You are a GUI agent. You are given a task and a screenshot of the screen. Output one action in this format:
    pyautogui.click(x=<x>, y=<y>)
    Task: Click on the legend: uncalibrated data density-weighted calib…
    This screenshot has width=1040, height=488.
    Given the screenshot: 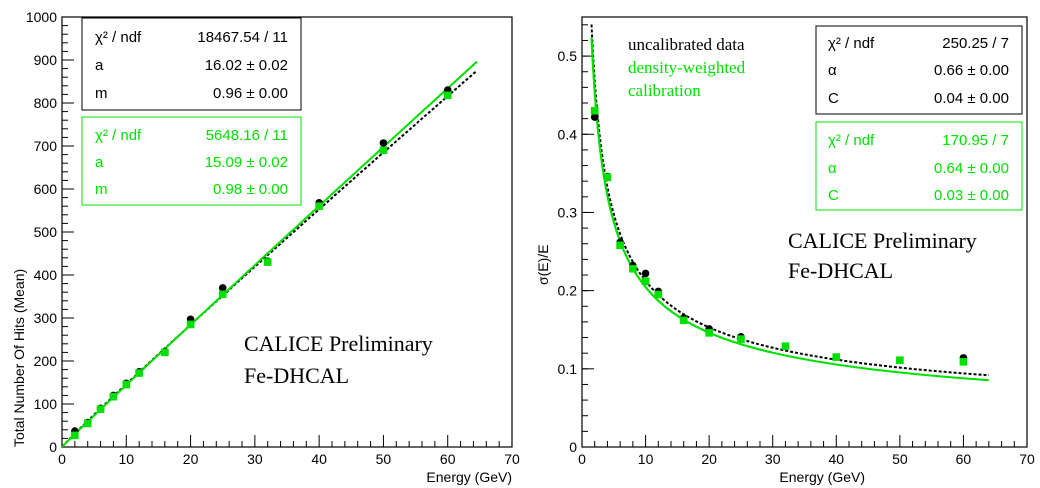 What is the action you would take?
    pyautogui.click(x=687, y=67)
    